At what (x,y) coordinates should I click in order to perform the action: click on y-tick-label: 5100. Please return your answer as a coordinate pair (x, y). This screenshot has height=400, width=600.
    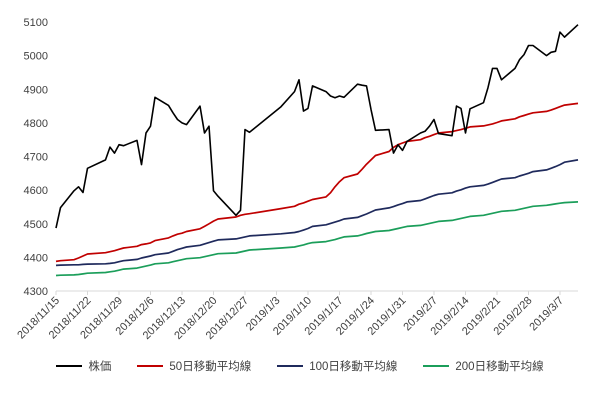
    Looking at the image, I should click on (36, 23).